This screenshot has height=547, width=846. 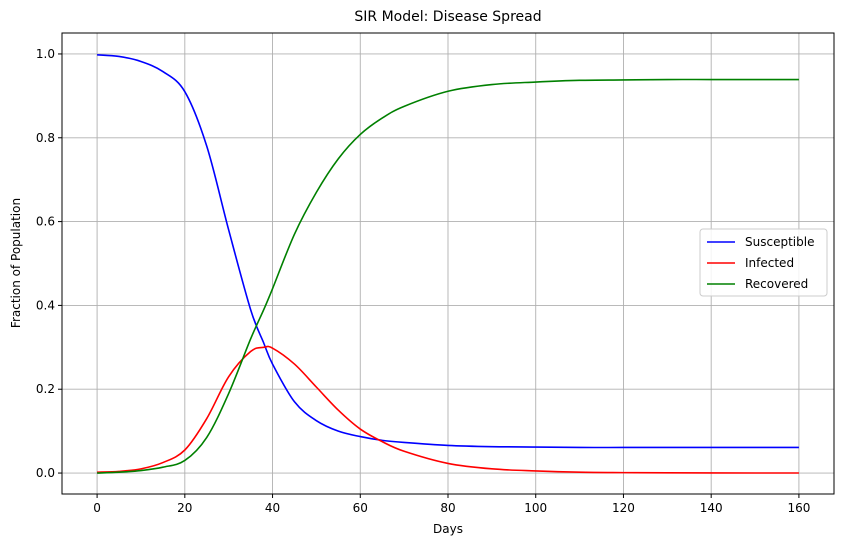 What do you see at coordinates (184, 508) in the screenshot?
I see `x-tick-label: 20` at bounding box center [184, 508].